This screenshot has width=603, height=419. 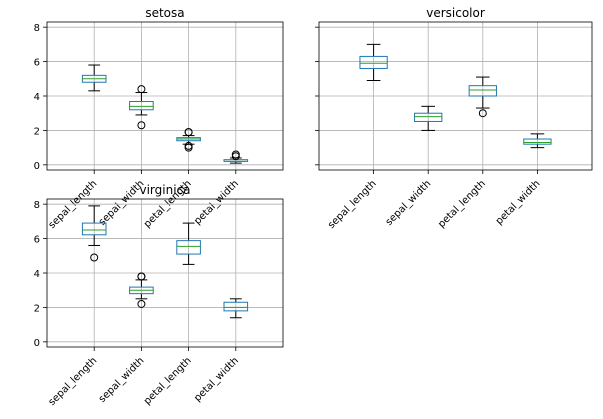 I want to click on subplot-title: setosa, so click(x=164, y=13).